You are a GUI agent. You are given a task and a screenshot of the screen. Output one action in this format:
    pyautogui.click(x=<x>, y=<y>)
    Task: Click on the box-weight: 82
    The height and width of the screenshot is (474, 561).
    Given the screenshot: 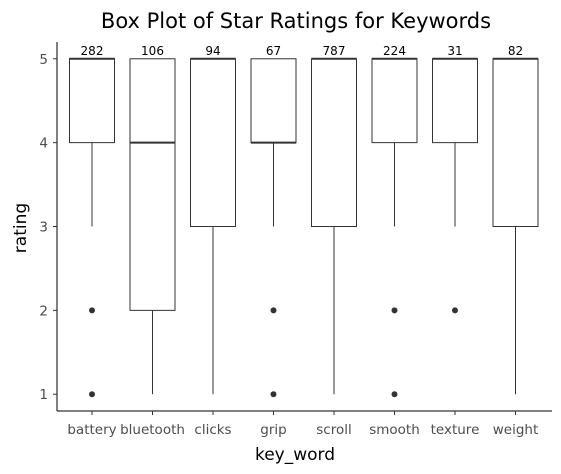 What is the action you would take?
    pyautogui.click(x=515, y=219)
    